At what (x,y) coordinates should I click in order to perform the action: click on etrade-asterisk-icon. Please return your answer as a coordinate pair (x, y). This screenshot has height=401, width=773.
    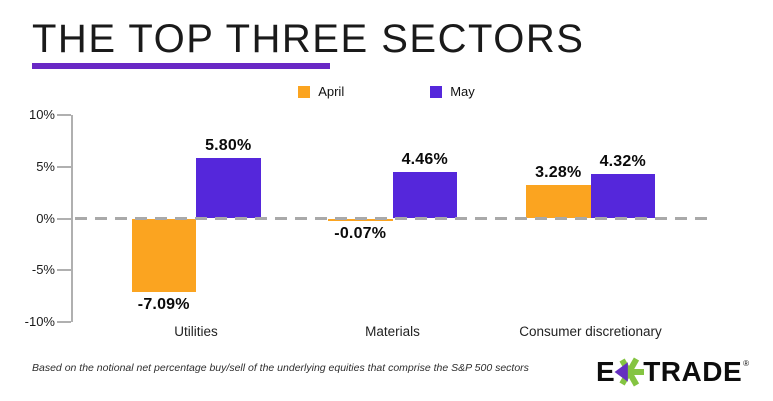
    Looking at the image, I should click on (629, 372).